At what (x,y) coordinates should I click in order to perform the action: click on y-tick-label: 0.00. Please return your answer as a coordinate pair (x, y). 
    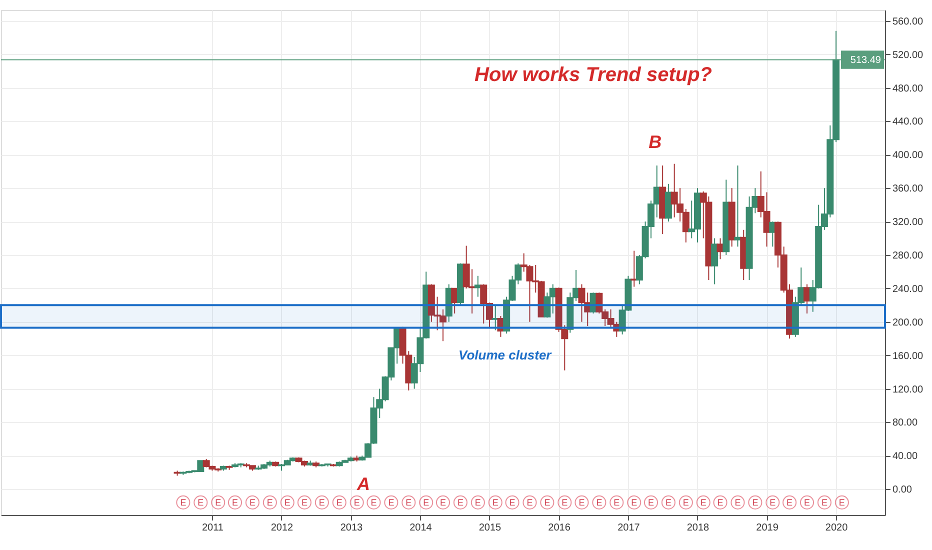
    Looking at the image, I should click on (902, 490).